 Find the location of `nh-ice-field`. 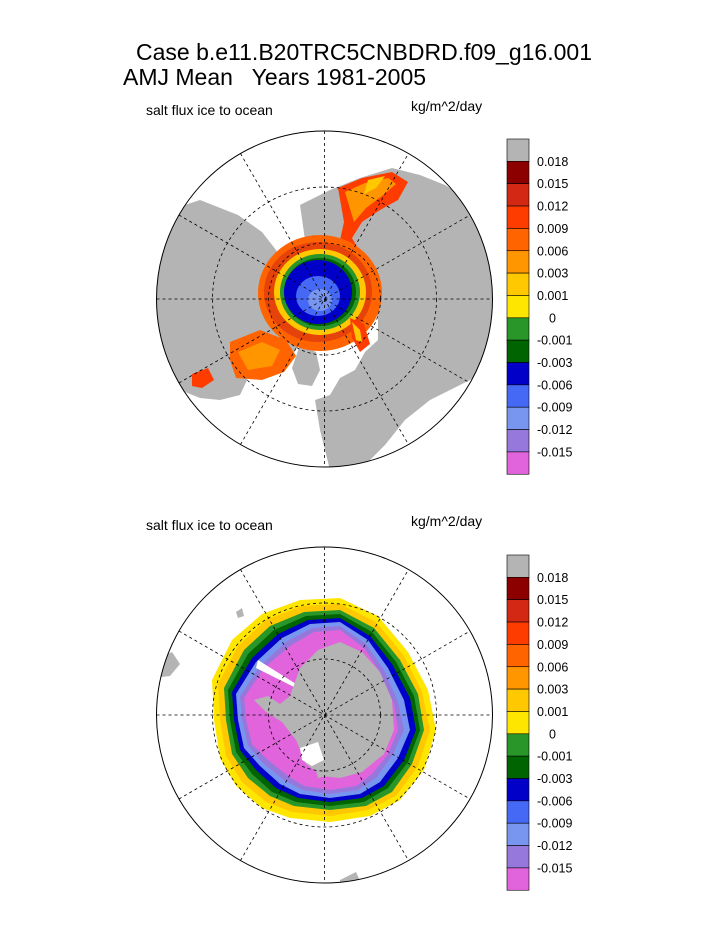

nh-ice-field is located at coordinates (300, 280).